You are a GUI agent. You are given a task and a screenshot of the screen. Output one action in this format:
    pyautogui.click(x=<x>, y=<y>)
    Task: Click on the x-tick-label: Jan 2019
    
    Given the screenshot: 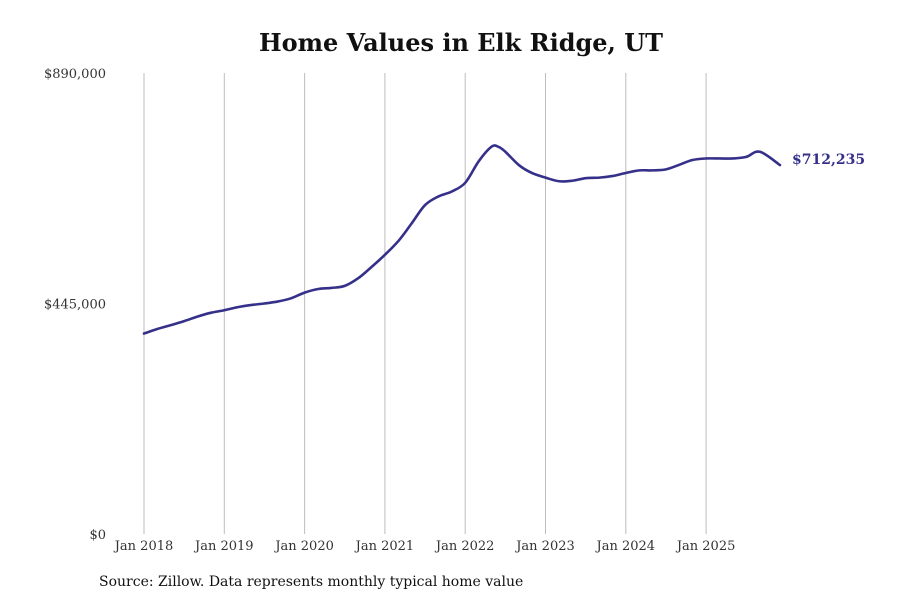 What is the action you would take?
    pyautogui.click(x=223, y=546)
    